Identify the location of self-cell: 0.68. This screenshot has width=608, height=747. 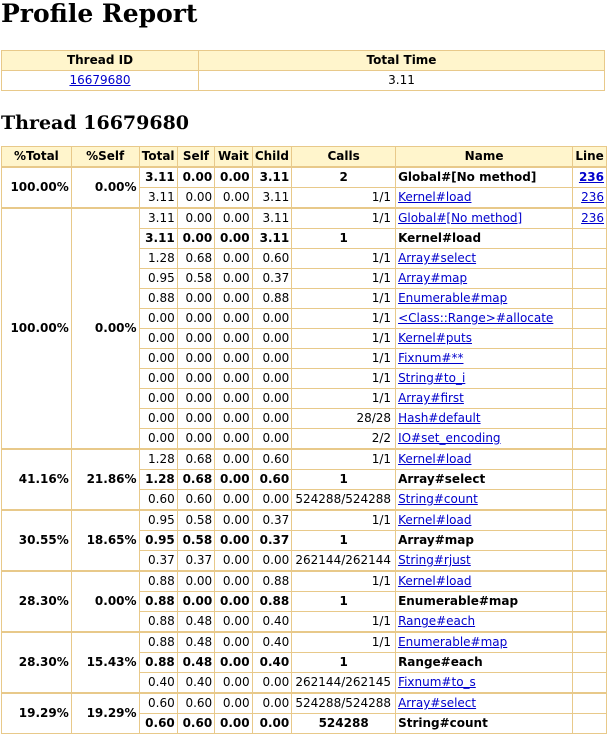
(196, 459).